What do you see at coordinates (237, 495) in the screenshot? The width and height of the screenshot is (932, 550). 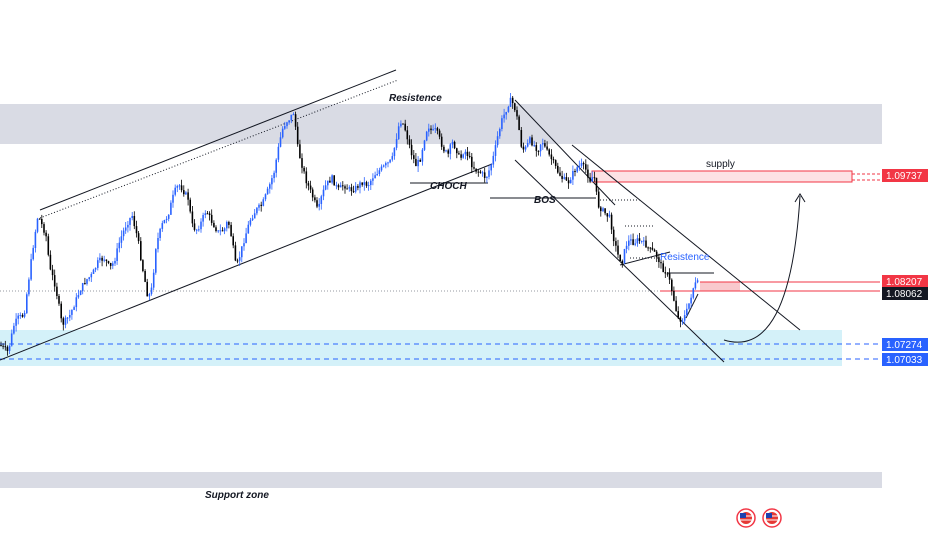 I see `support-zone-label: Support zone` at bounding box center [237, 495].